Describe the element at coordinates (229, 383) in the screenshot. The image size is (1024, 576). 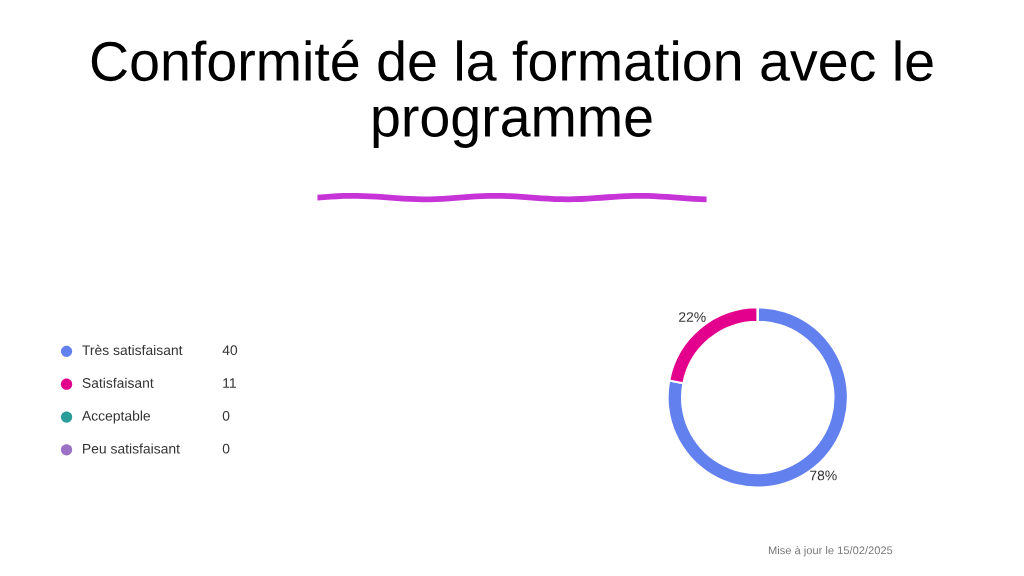
I see `text: 11` at that location.